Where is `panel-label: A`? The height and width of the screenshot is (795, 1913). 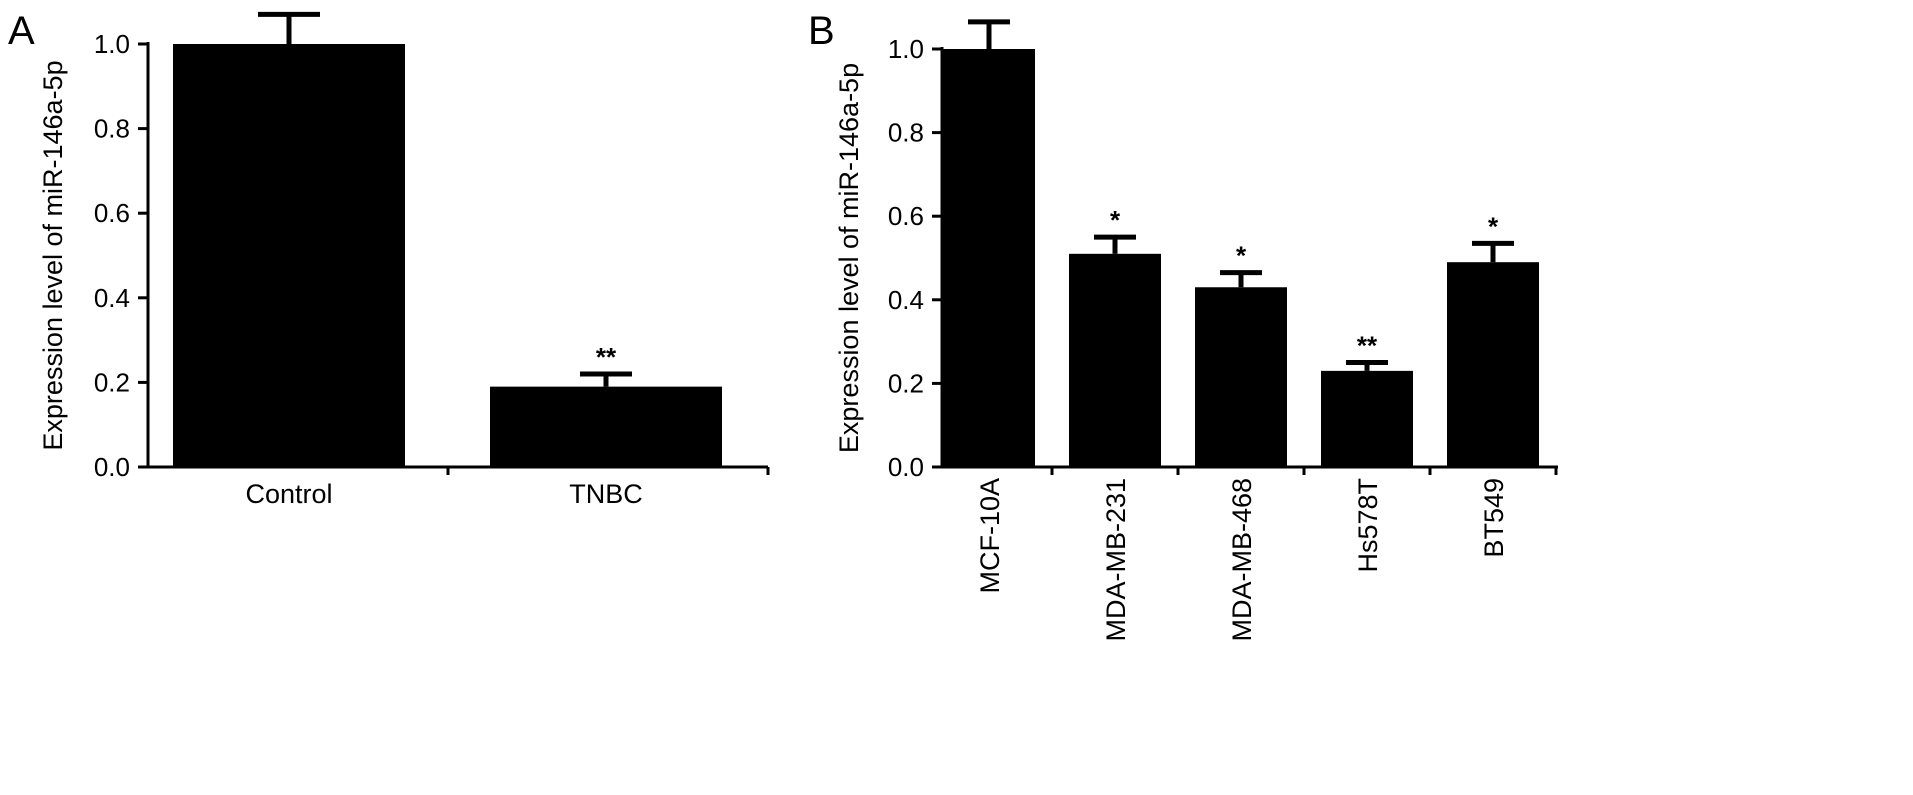 panel-label: A is located at coordinates (21, 31).